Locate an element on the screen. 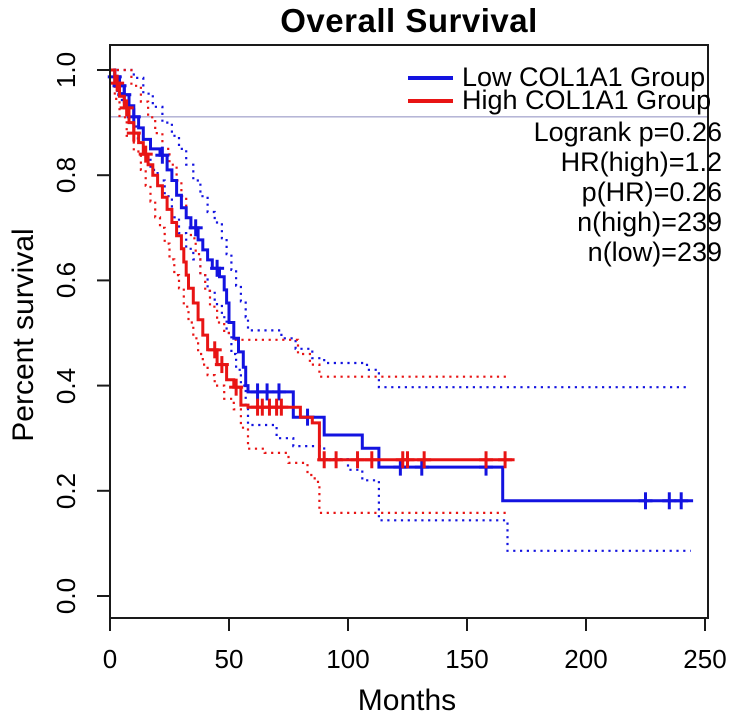 The width and height of the screenshot is (731, 725). legend-label: High COL1A1 Group is located at coordinates (587, 100).